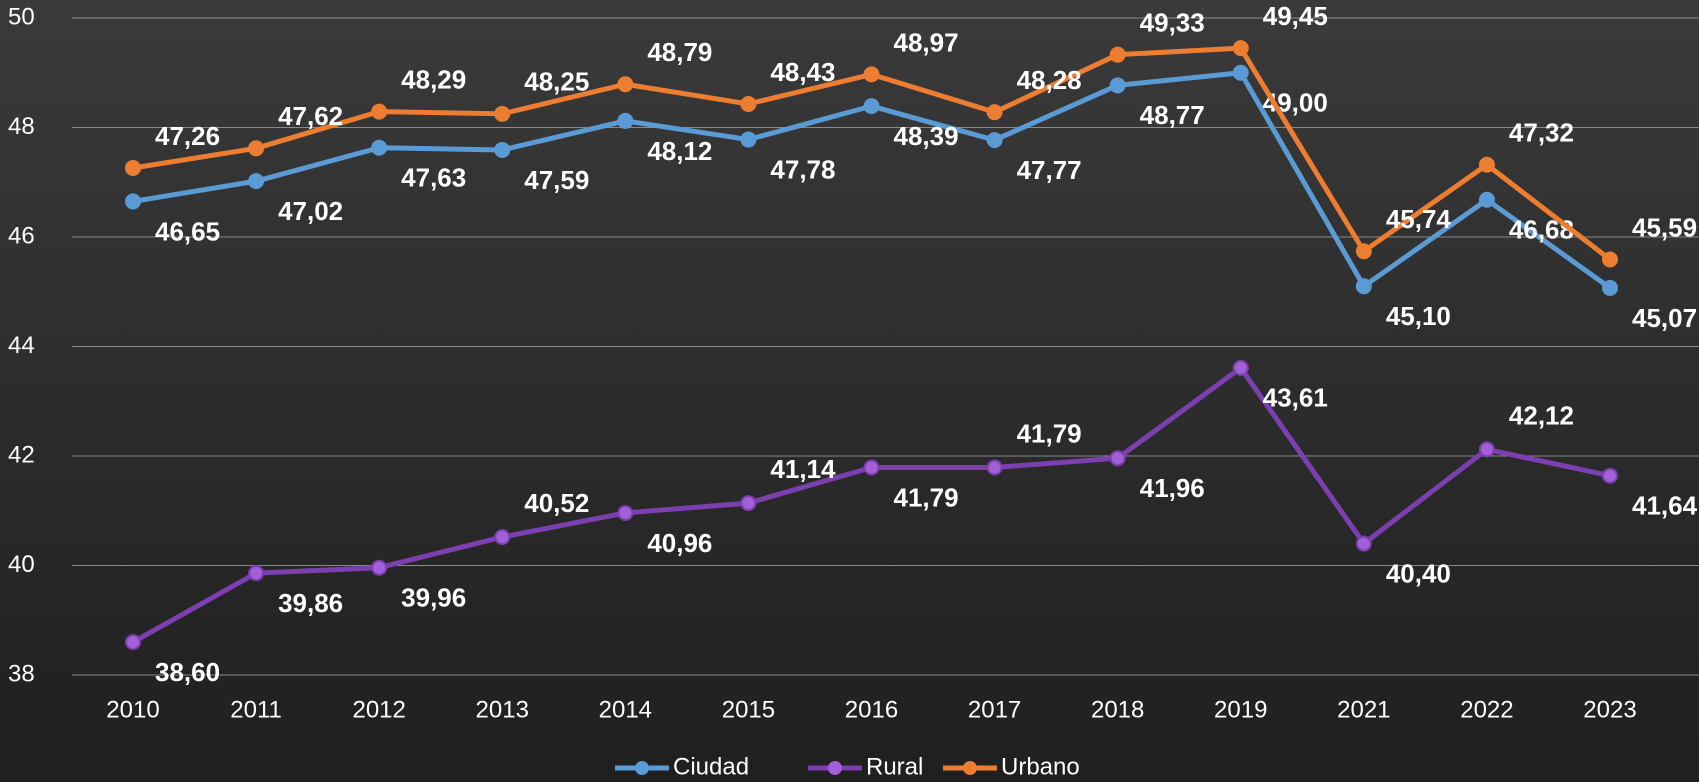 The image size is (1699, 782). What do you see at coordinates (1172, 115) in the screenshot?
I see `value-label: 48,77` at bounding box center [1172, 115].